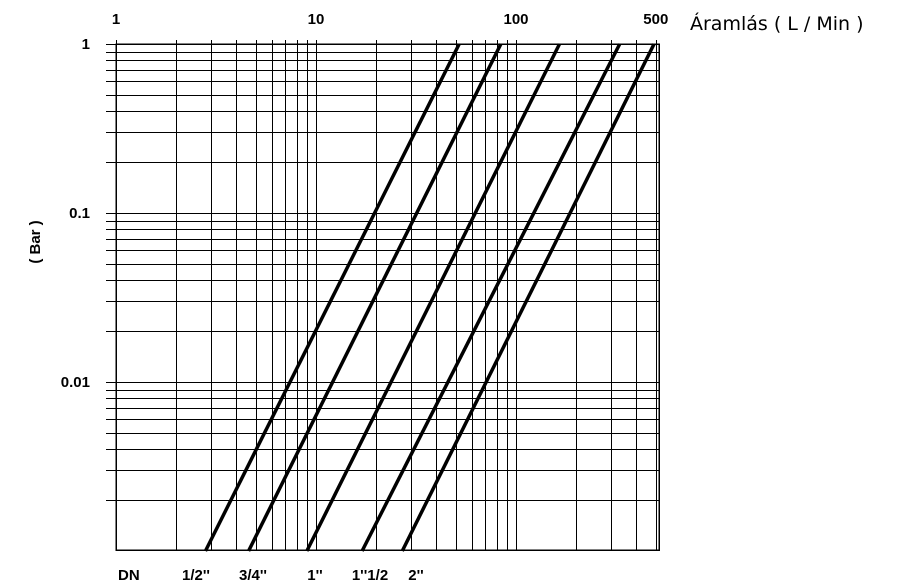 The image size is (916, 583). Describe the element at coordinates (86, 44) in the screenshot. I see `y-tick-label: 1` at that location.